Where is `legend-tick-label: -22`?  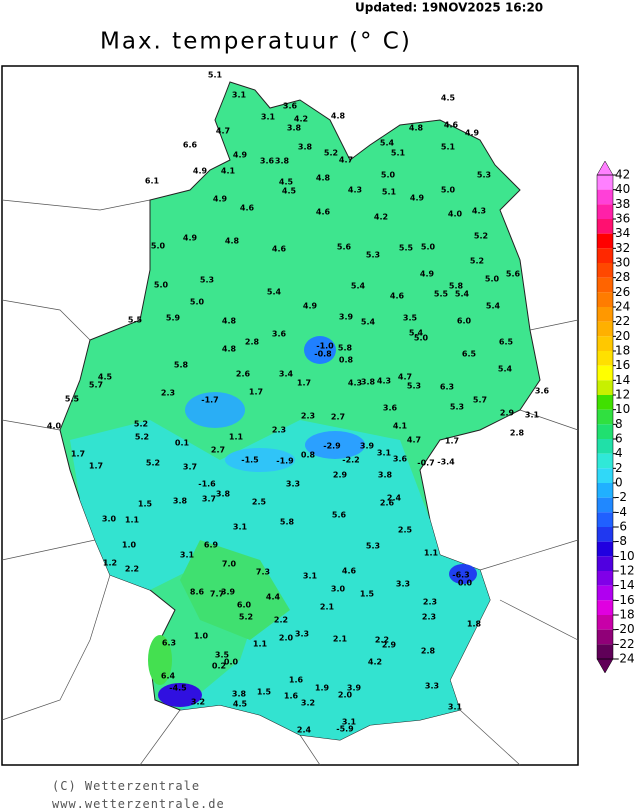 legend-tick-label: -22 is located at coordinates (625, 644).